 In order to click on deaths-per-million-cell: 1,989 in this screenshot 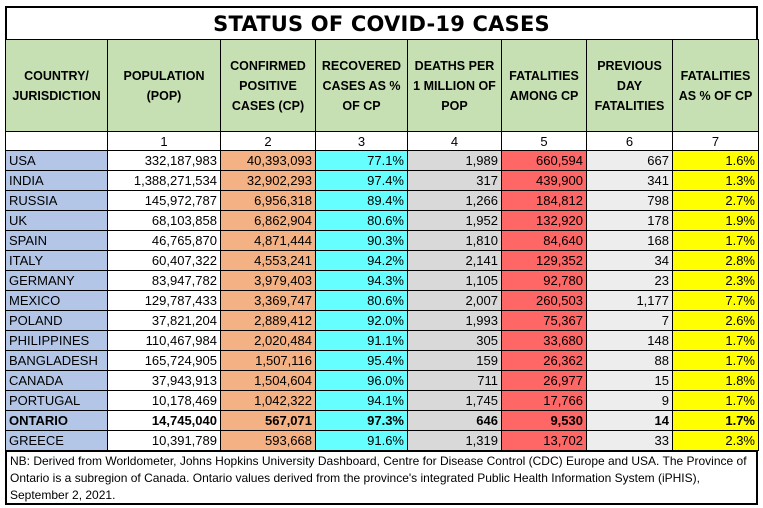, I will do `click(454, 160)`.